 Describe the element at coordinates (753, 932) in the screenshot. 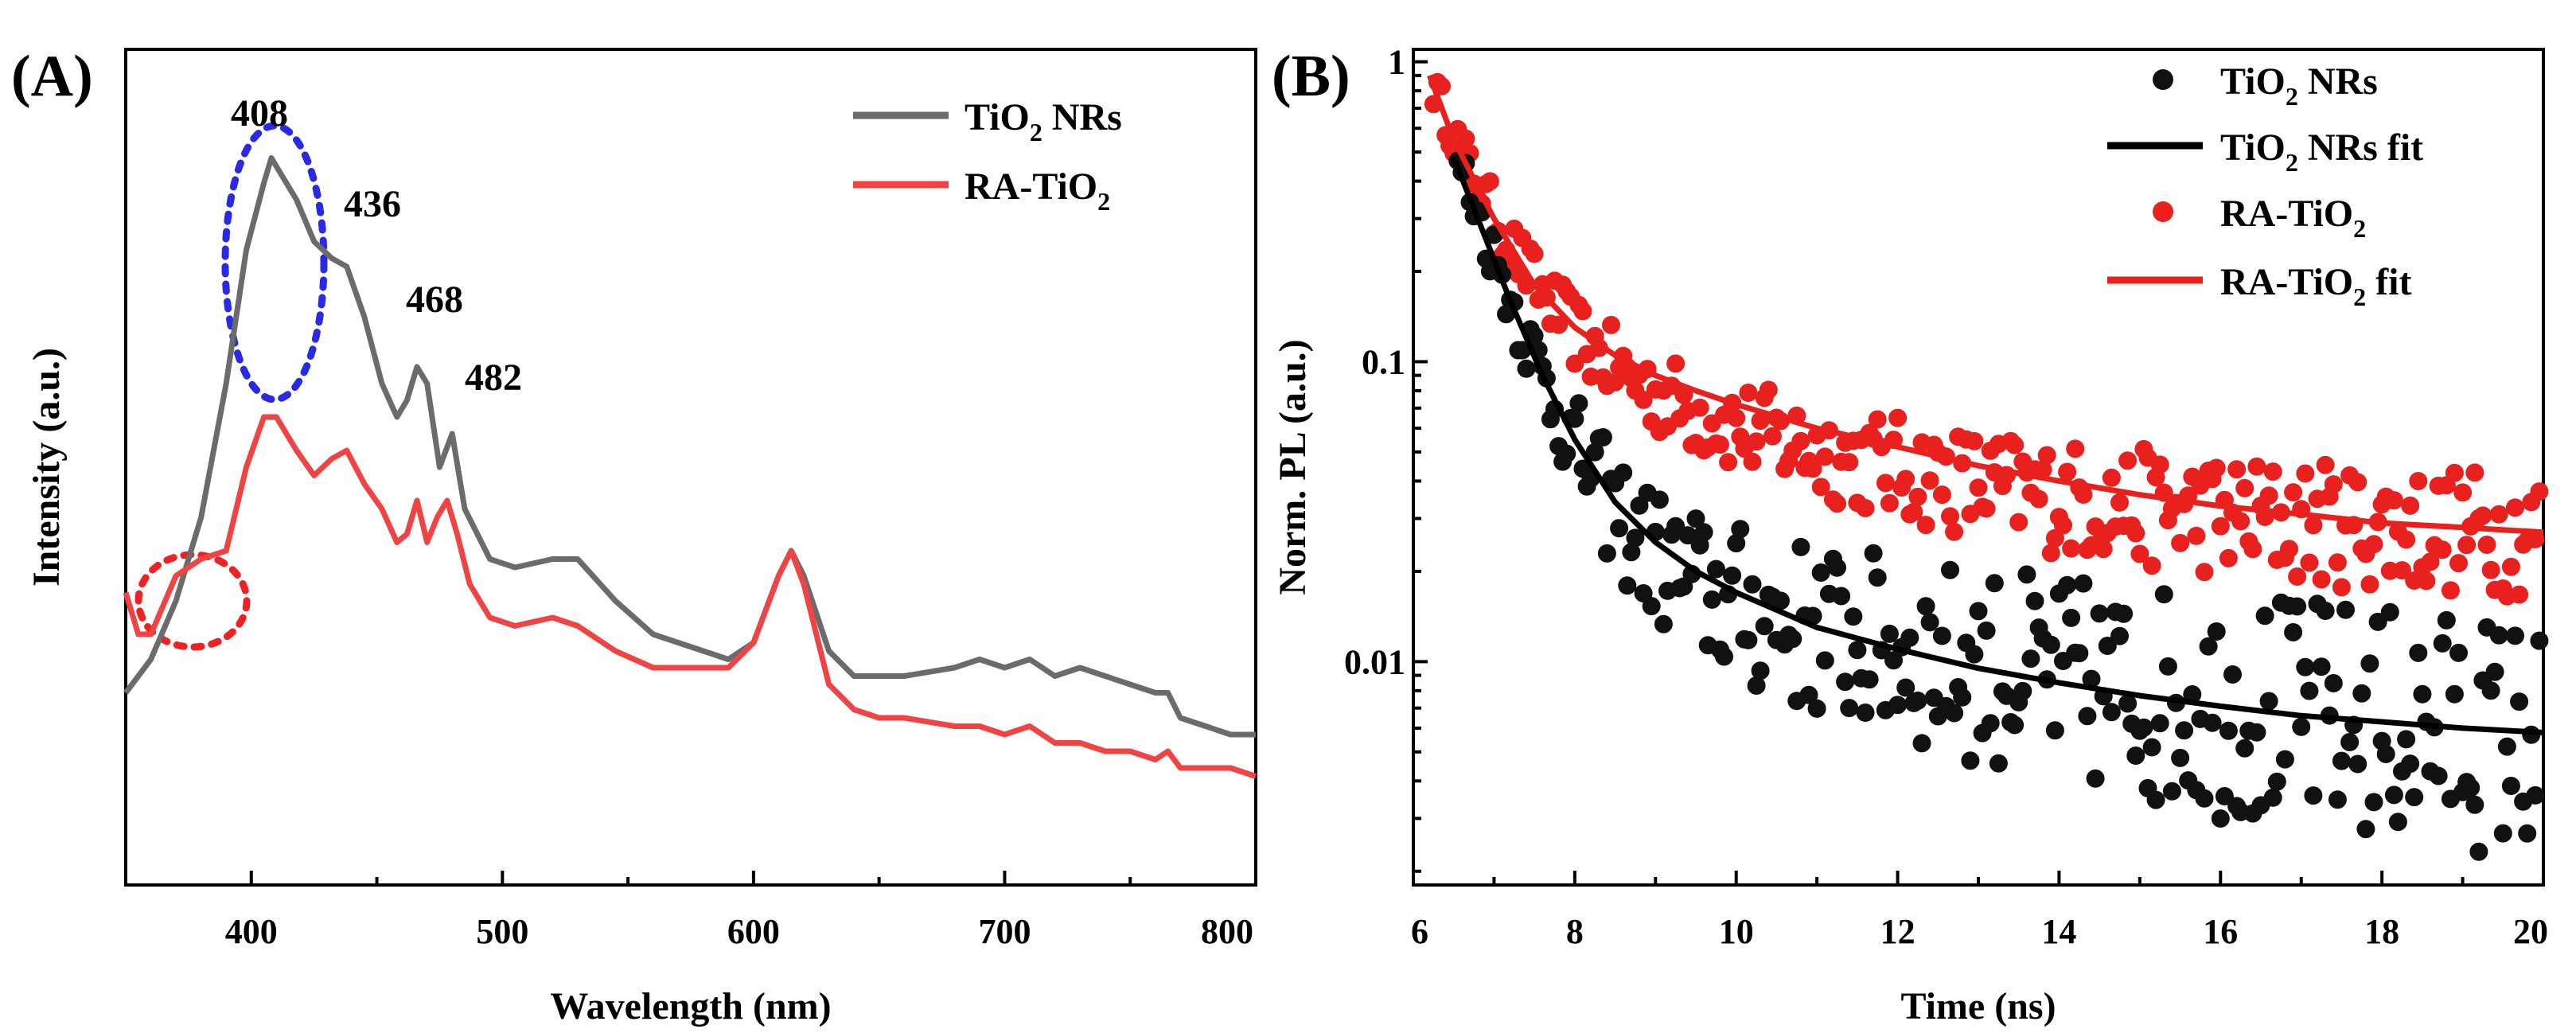

I see `x-tick-label-600: 600` at that location.